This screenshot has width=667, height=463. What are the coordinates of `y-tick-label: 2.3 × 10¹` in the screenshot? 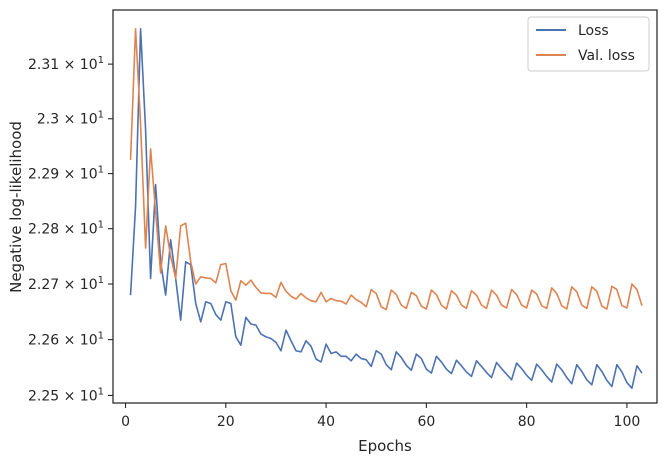 It's located at (70, 119).